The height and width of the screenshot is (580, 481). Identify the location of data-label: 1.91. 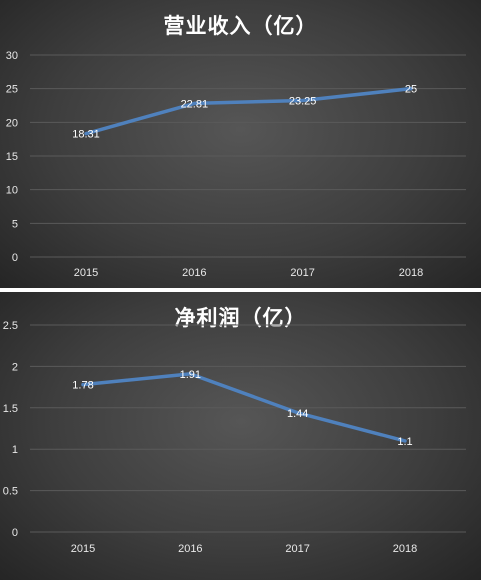
(190, 375).